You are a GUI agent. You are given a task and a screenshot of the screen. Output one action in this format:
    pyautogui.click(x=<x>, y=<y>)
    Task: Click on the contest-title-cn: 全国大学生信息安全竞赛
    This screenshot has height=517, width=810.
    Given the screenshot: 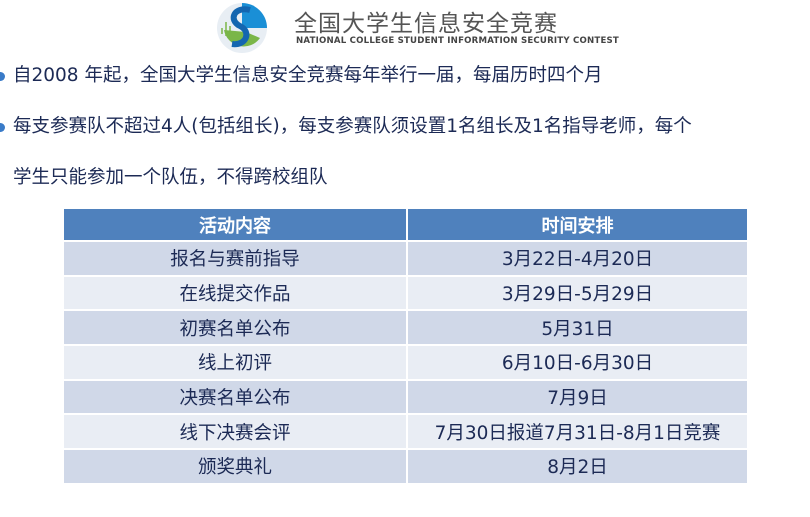 What is the action you would take?
    pyautogui.click(x=426, y=24)
    